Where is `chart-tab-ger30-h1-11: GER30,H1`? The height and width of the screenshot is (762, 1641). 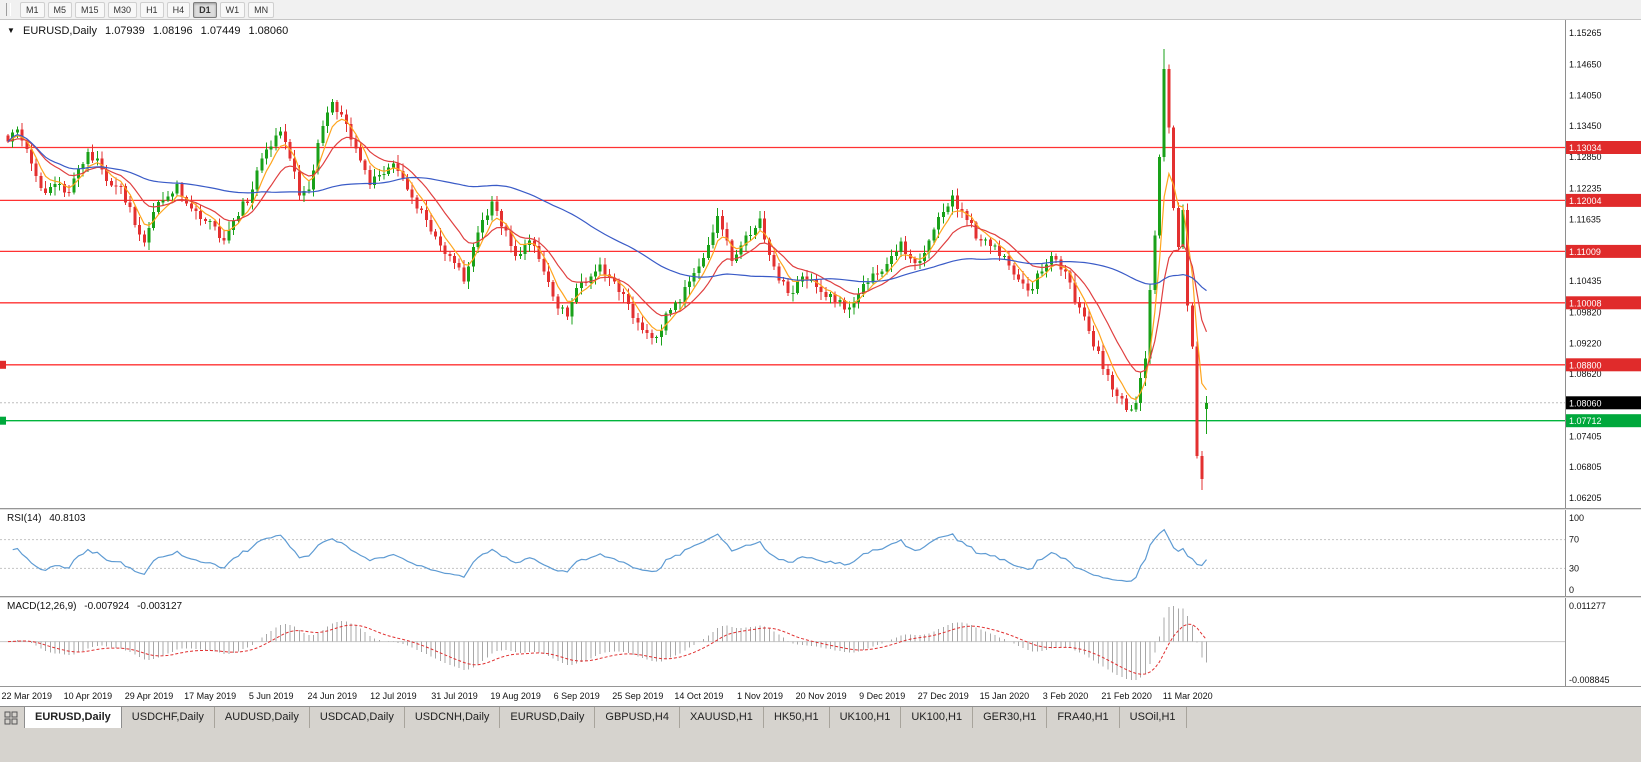
chart-tab-ger30-h1-11: GER30,H1 is located at coordinates (1010, 717).